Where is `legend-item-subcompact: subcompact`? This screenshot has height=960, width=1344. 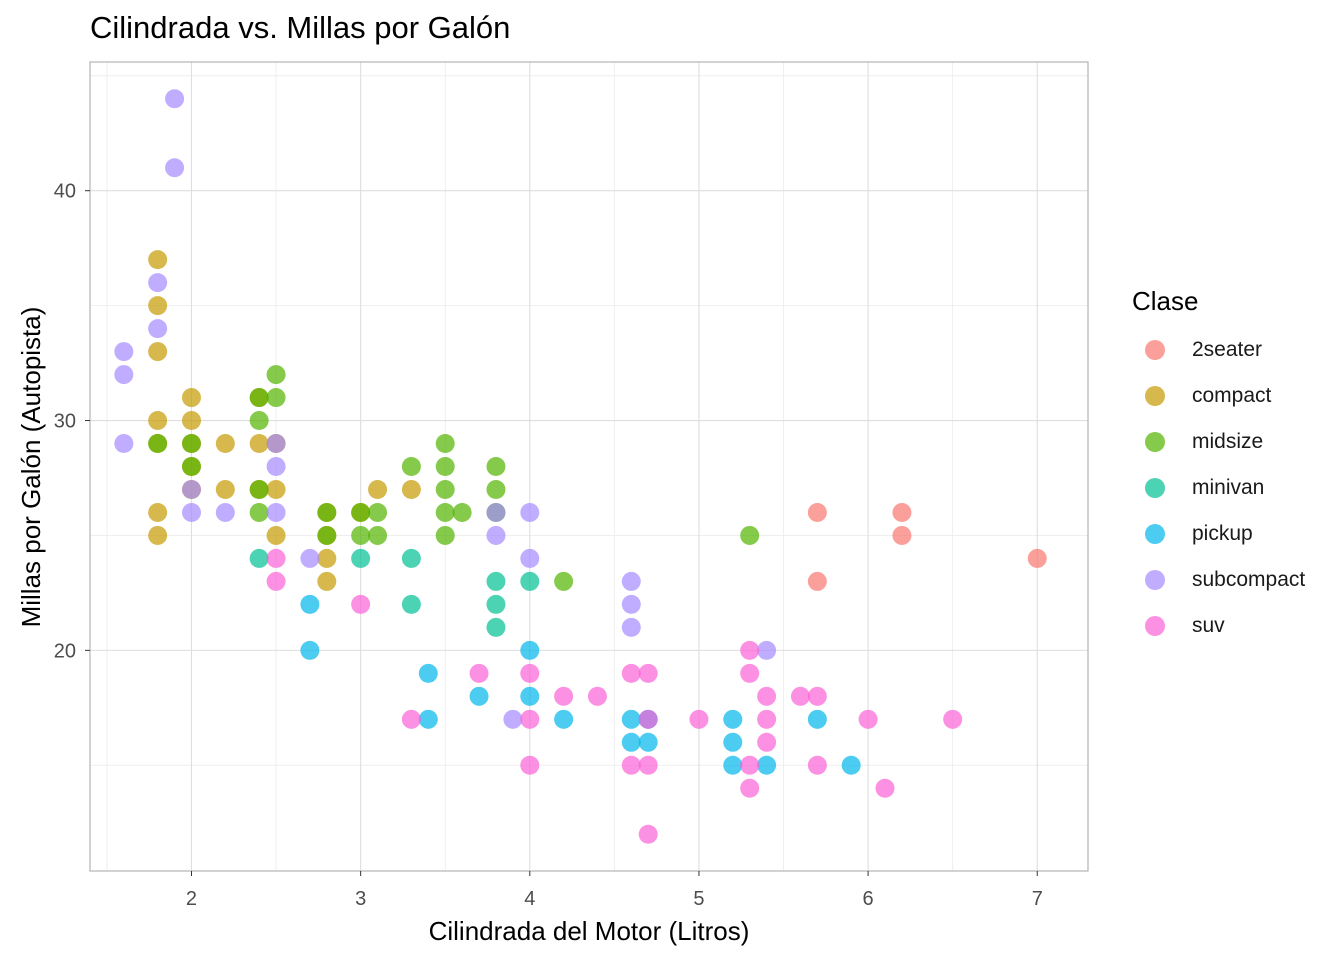 legend-item-subcompact: subcompact is located at coordinates (1218, 580).